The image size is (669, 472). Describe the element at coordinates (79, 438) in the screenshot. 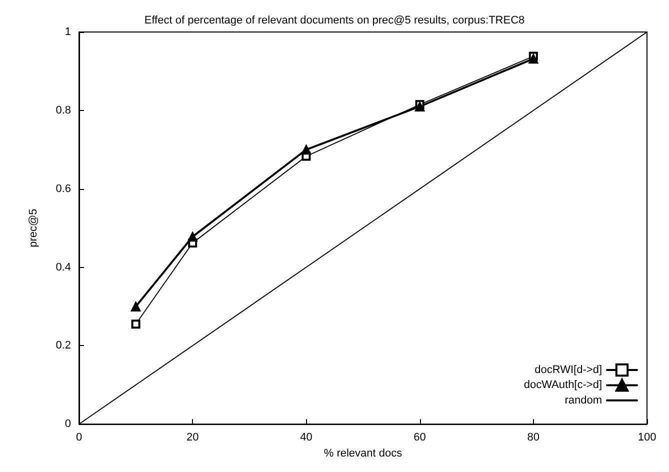

I see `x-tick-label: 0` at that location.